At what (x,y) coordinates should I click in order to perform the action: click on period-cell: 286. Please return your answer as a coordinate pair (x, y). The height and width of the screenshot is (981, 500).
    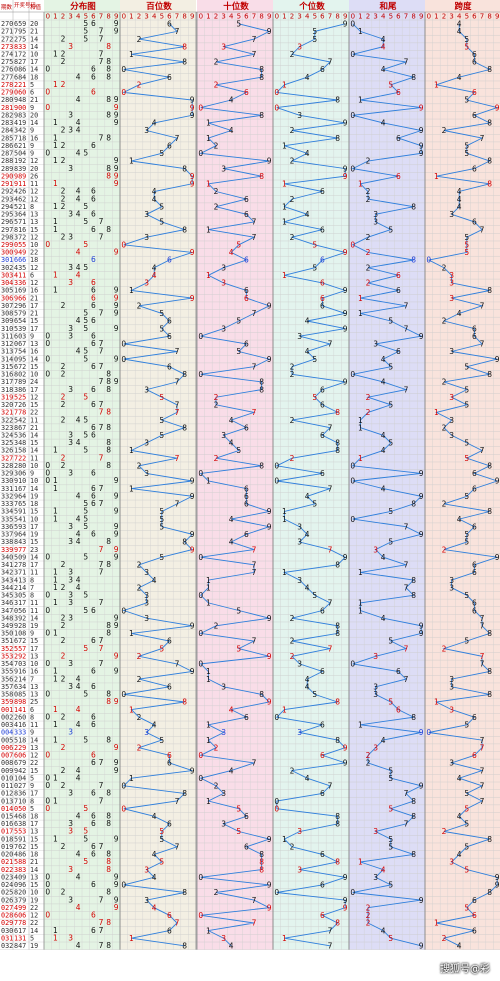
    Looking at the image, I should click on (7, 146).